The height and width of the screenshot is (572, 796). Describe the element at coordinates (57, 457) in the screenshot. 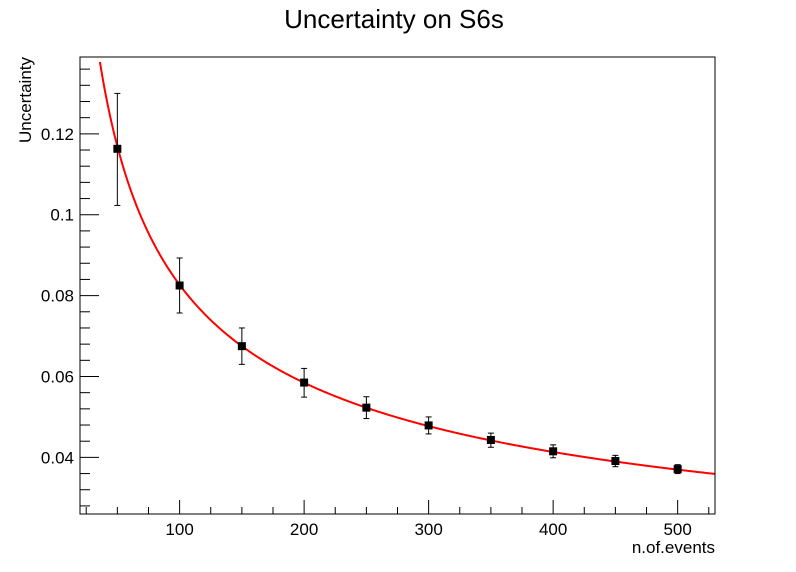

I see `y-tick-label: 0.04` at that location.